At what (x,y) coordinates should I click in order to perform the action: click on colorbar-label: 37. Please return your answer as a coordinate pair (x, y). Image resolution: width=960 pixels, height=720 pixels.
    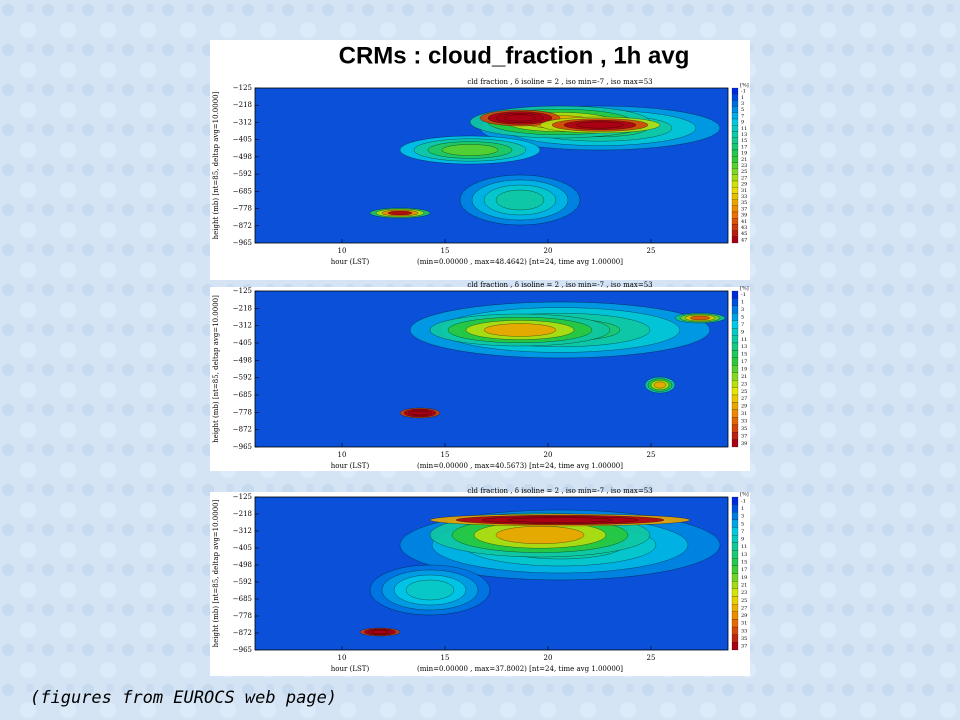
    Looking at the image, I should click on (744, 436).